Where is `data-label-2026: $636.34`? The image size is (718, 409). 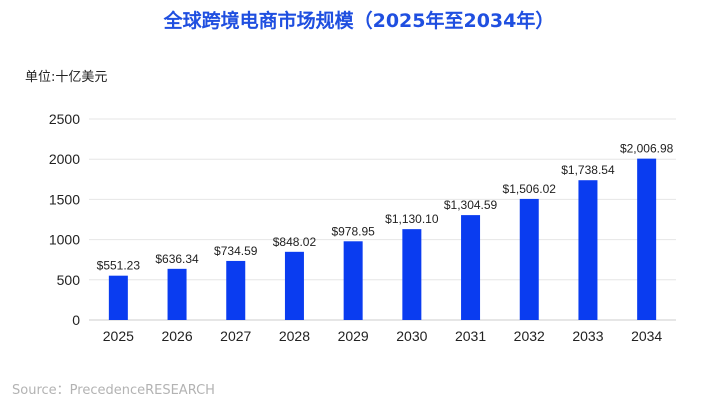
data-label-2026: $636.34 is located at coordinates (177, 259).